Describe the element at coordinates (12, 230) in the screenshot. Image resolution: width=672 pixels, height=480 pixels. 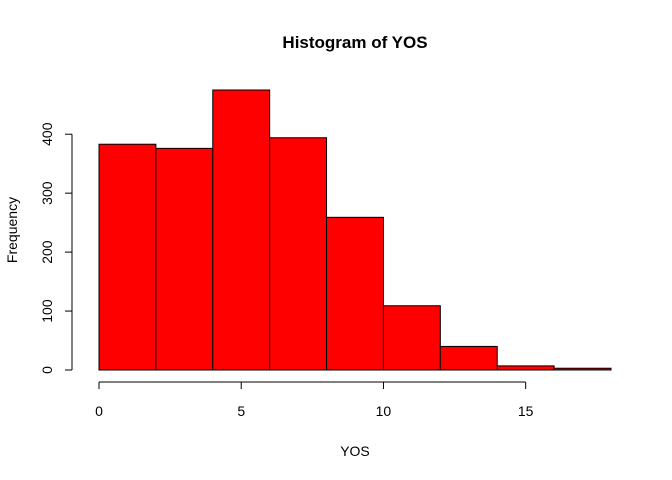
I see `y-axis-title: Frequency` at that location.